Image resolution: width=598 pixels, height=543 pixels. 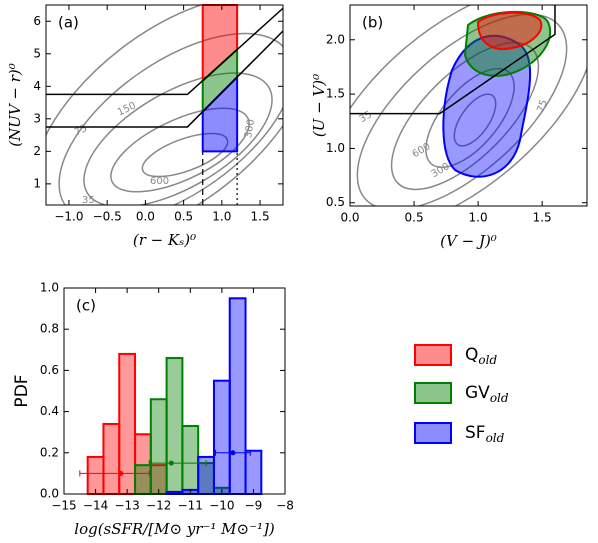 I want to click on y-tick-label: 5, so click(x=37, y=53).